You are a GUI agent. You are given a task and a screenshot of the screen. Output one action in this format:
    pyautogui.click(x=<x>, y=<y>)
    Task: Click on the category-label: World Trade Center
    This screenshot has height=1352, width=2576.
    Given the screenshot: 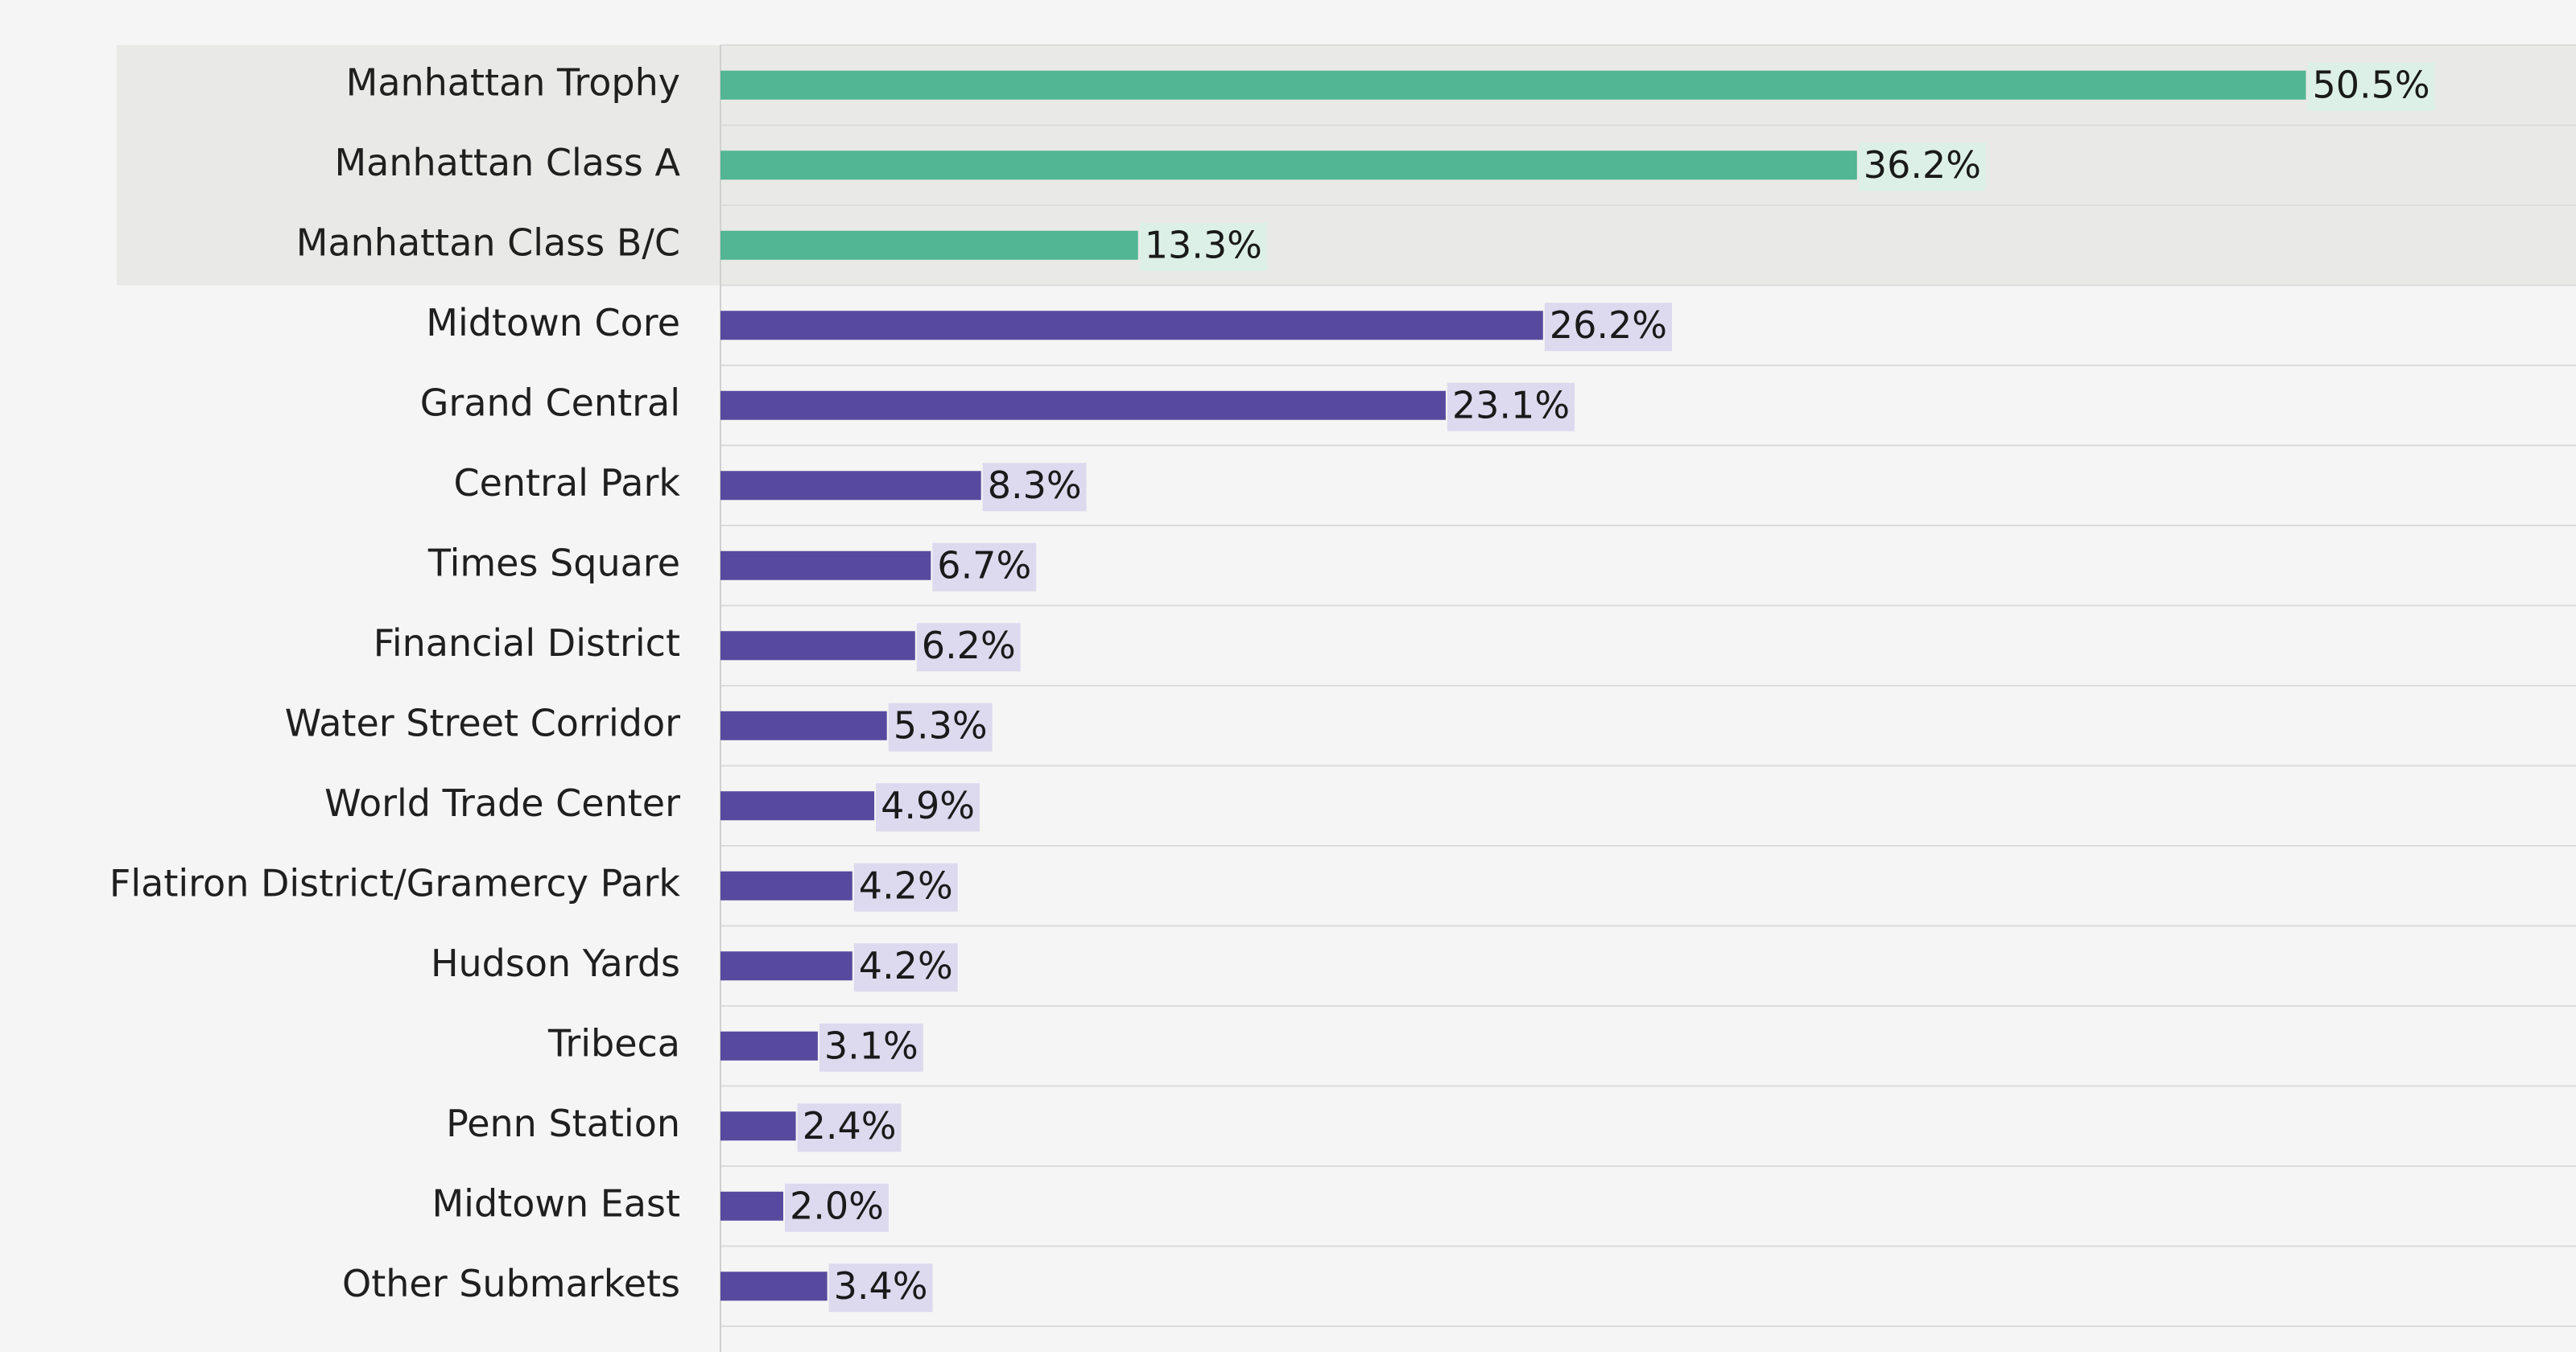 What is the action you would take?
    pyautogui.click(x=502, y=803)
    